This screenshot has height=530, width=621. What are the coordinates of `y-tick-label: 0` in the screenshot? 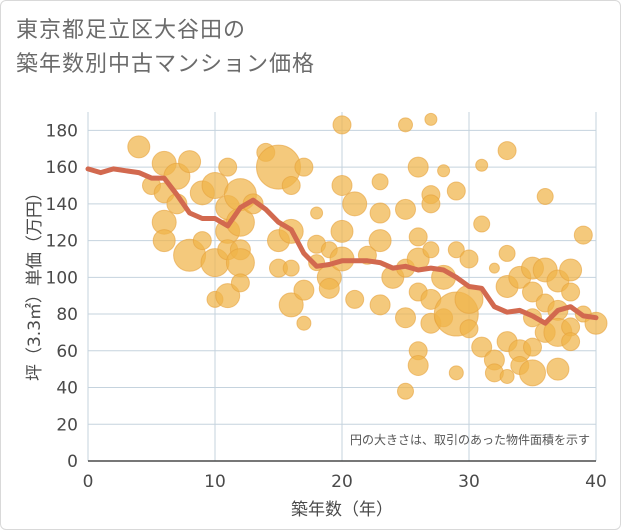 It's located at (72, 462).